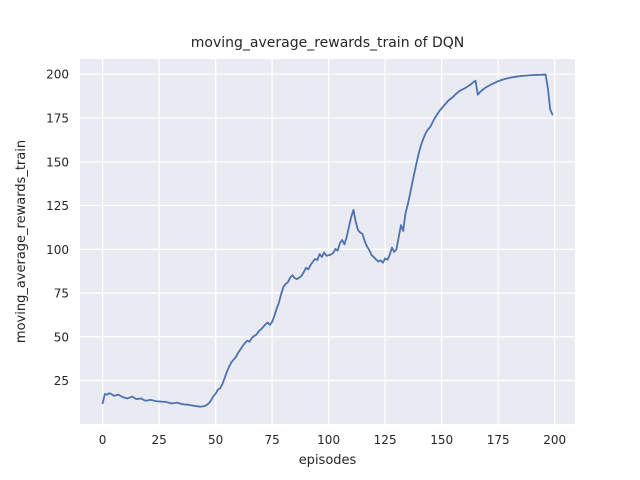  Describe the element at coordinates (21, 241) in the screenshot. I see `y-axis-label: moving_average_rewards_train` at that location.